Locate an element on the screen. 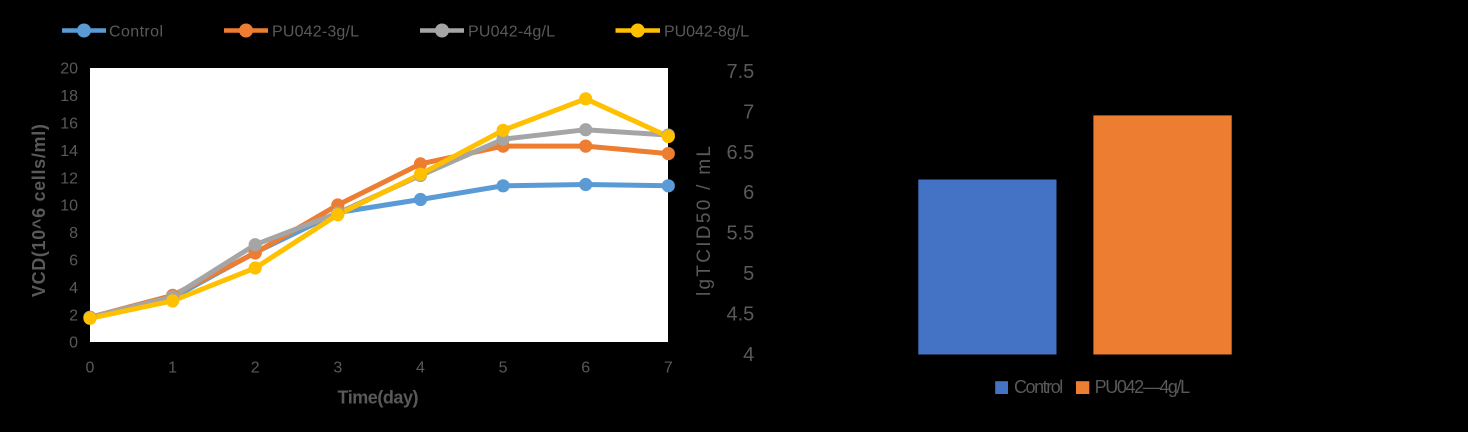 The image size is (1468, 432). svg-text: 1 is located at coordinates (172, 368).